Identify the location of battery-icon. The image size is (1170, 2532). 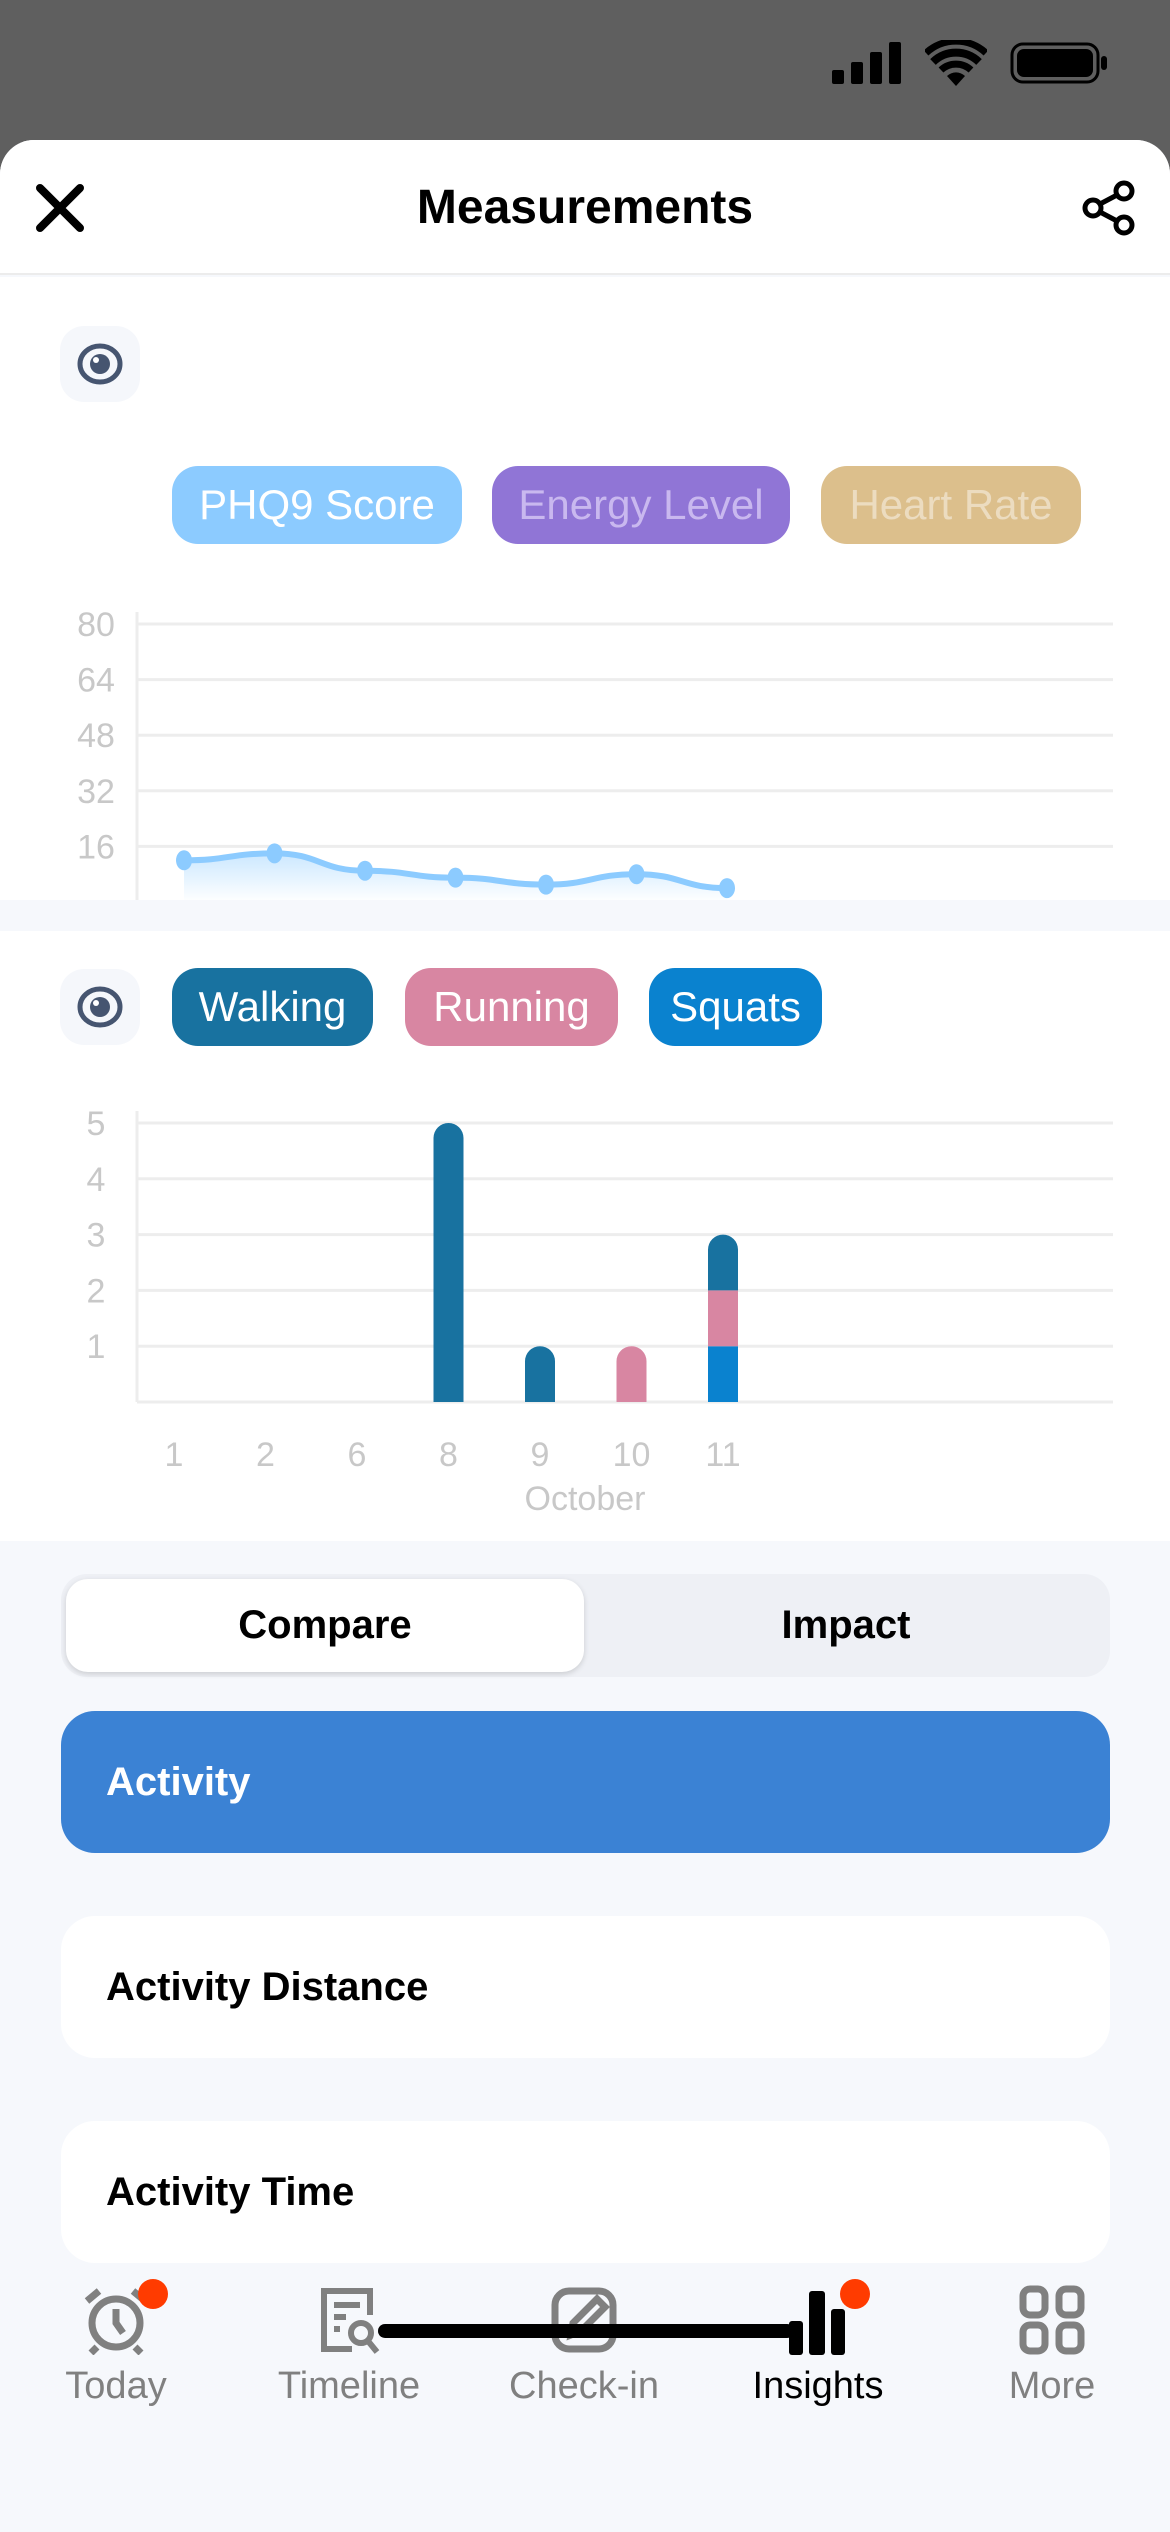
(1058, 63).